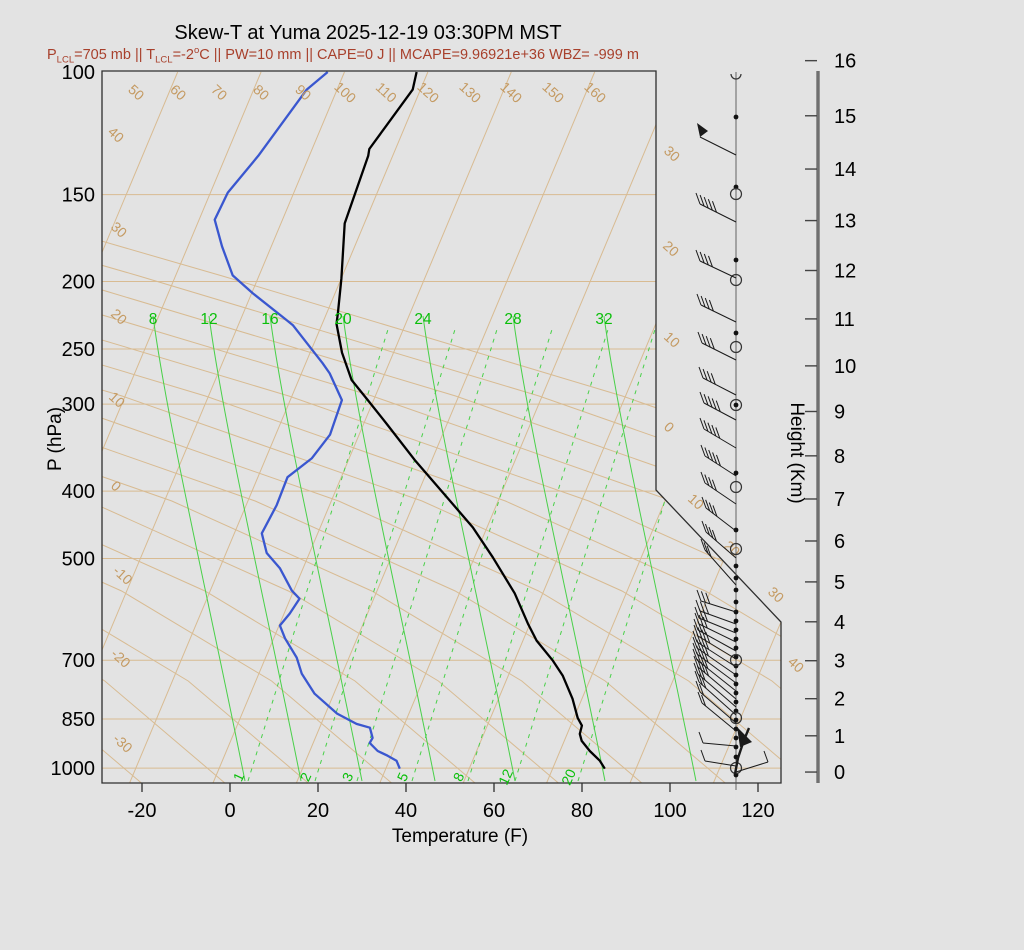 This screenshot has width=1024, height=950. I want to click on svg-text: 120, so click(428, 93).